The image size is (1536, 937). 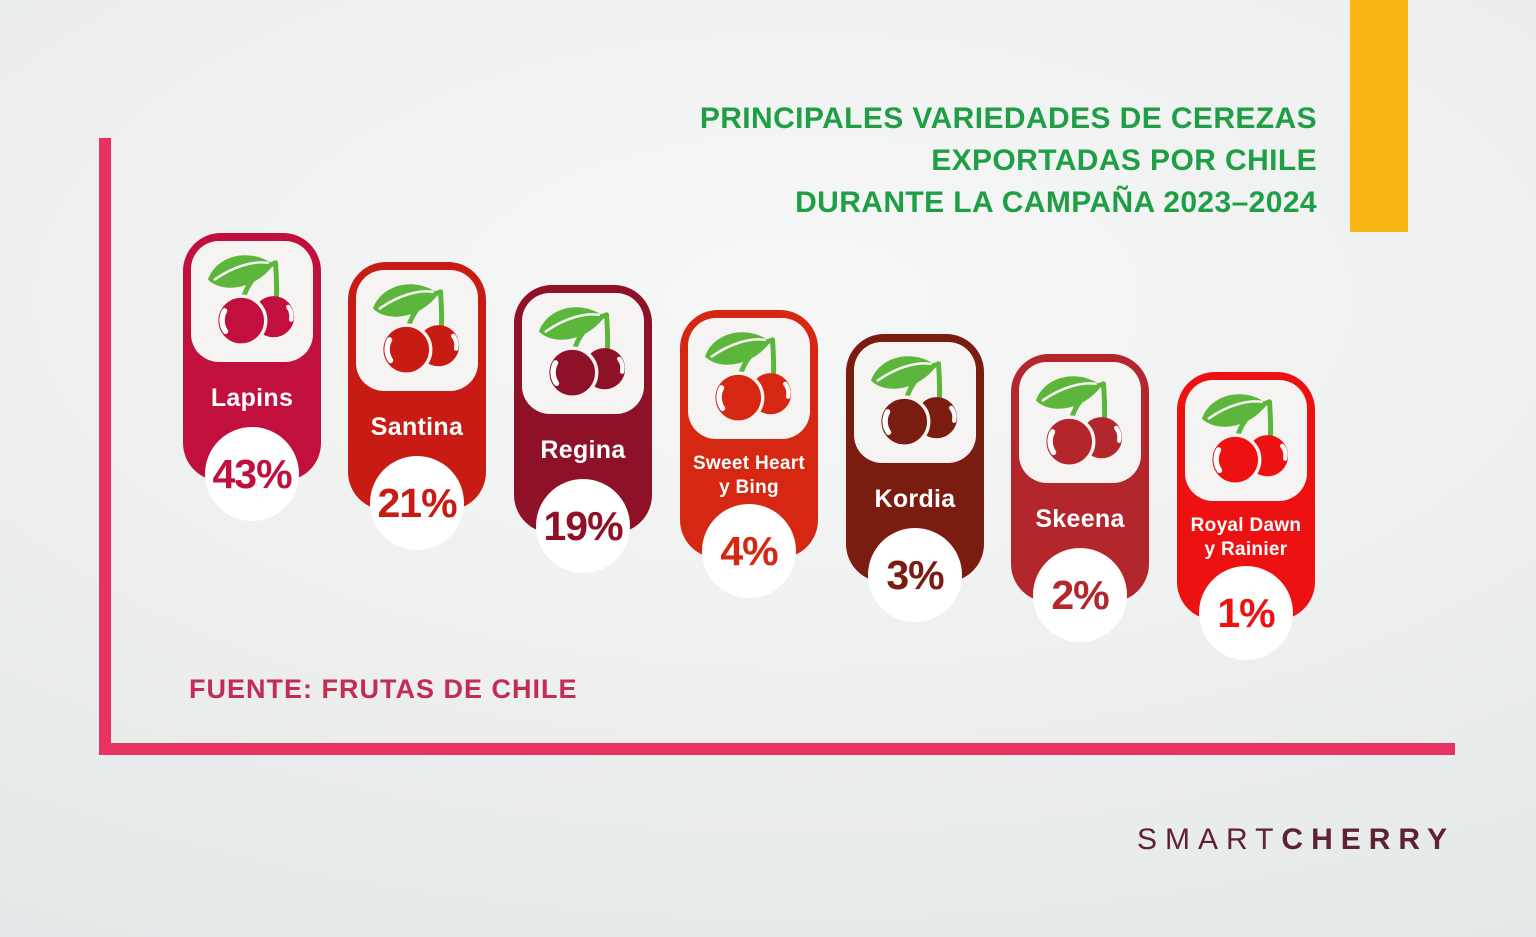 I want to click on smartcherry-logo: SMARTCHERRY, so click(x=1296, y=840).